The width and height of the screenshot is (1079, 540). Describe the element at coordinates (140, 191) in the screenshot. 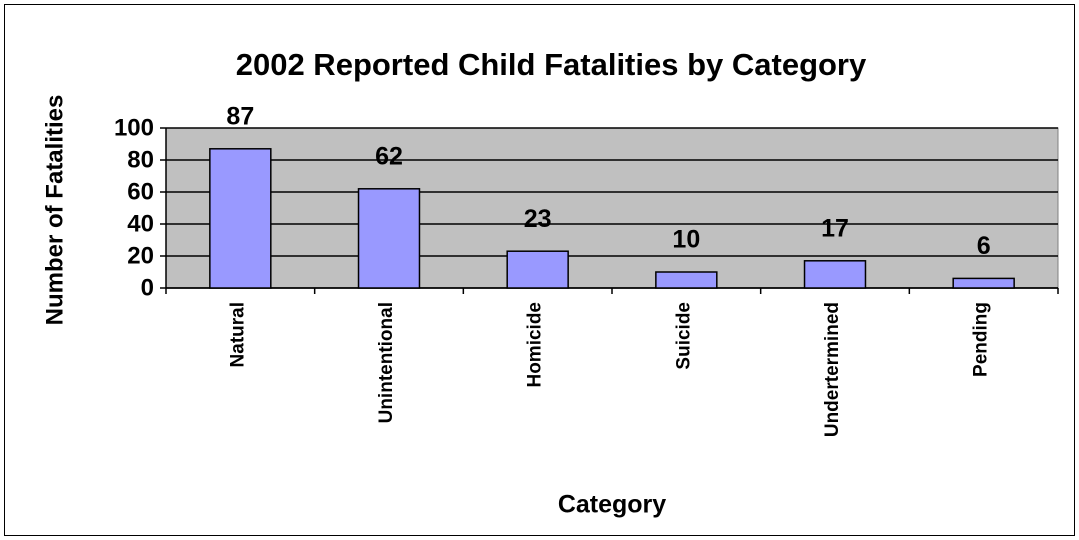

I see `y-tick-label: 60` at that location.